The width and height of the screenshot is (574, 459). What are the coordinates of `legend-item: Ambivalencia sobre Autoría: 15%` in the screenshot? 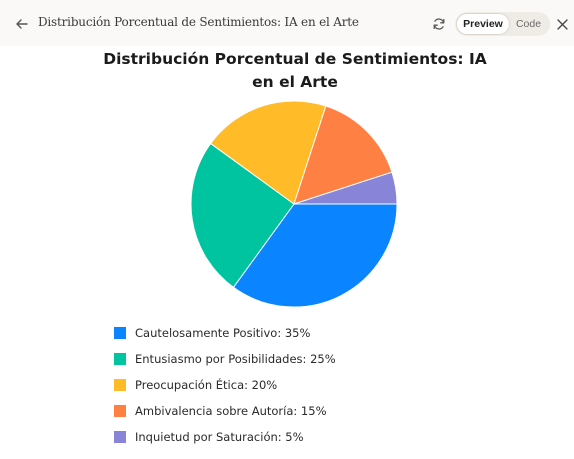 It's located at (225, 411).